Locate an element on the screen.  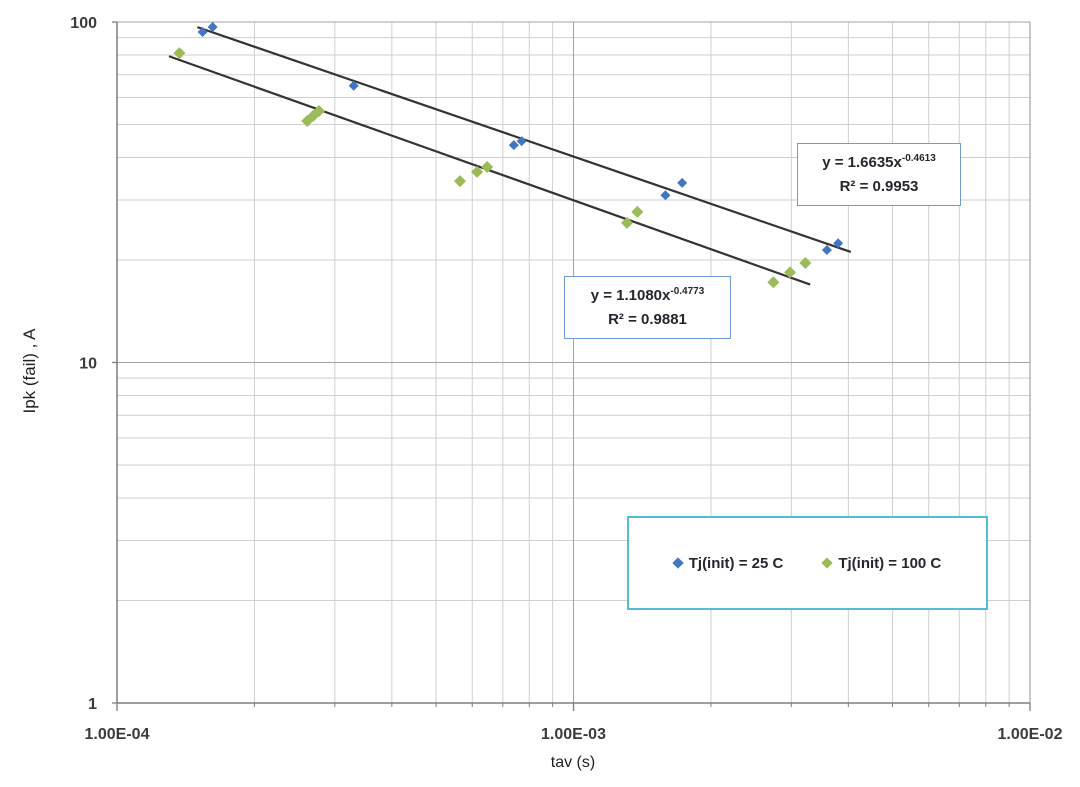
trendline-equation-box-25c: y = 1.6635x-0.4613 R² = 0.9953 is located at coordinates (879, 174).